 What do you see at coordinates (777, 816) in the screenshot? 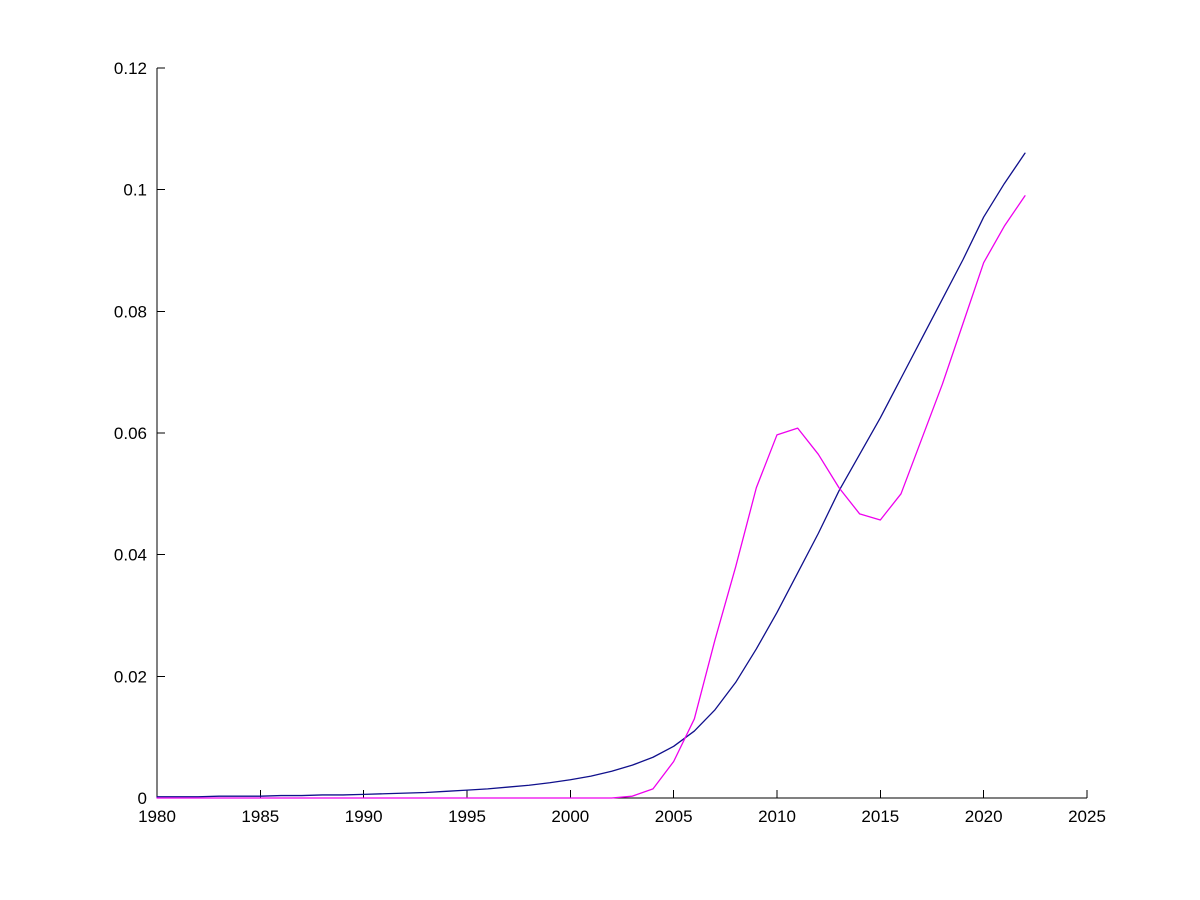
I see `x-tick-label: 2010` at bounding box center [777, 816].